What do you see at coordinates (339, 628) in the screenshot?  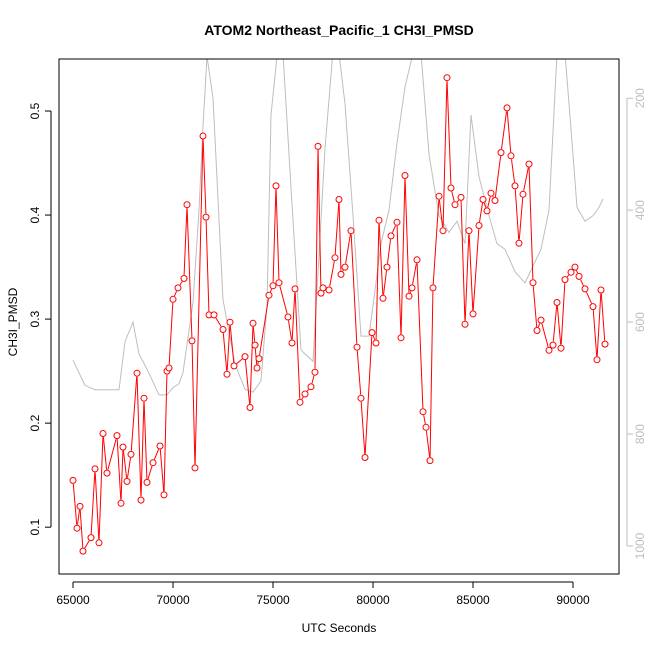 I see `x-axis-label: UTC Seconds` at bounding box center [339, 628].